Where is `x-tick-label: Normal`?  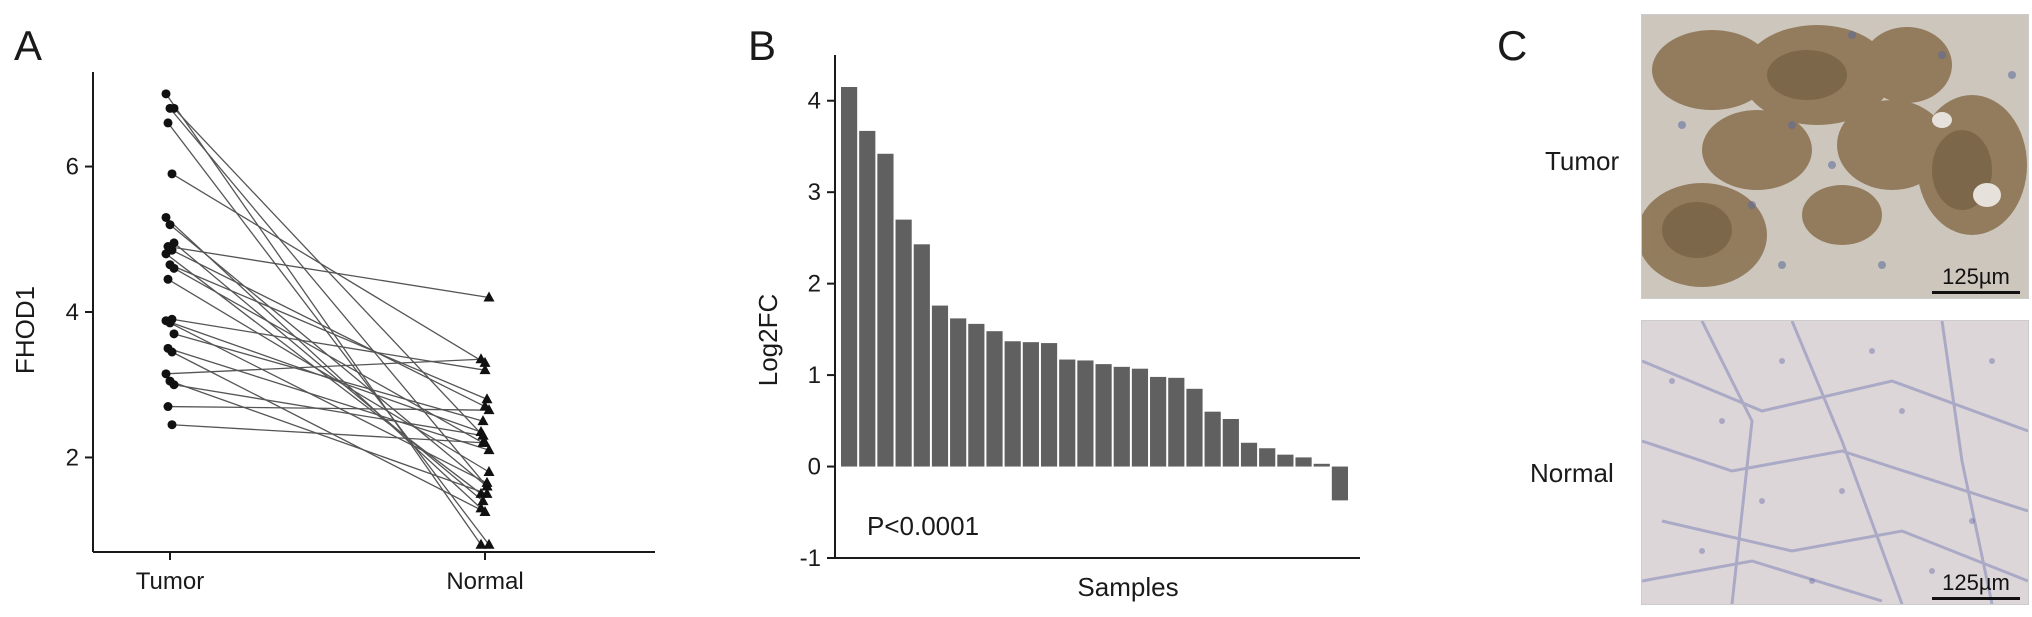
x-tick-label: Normal is located at coordinates (484, 581).